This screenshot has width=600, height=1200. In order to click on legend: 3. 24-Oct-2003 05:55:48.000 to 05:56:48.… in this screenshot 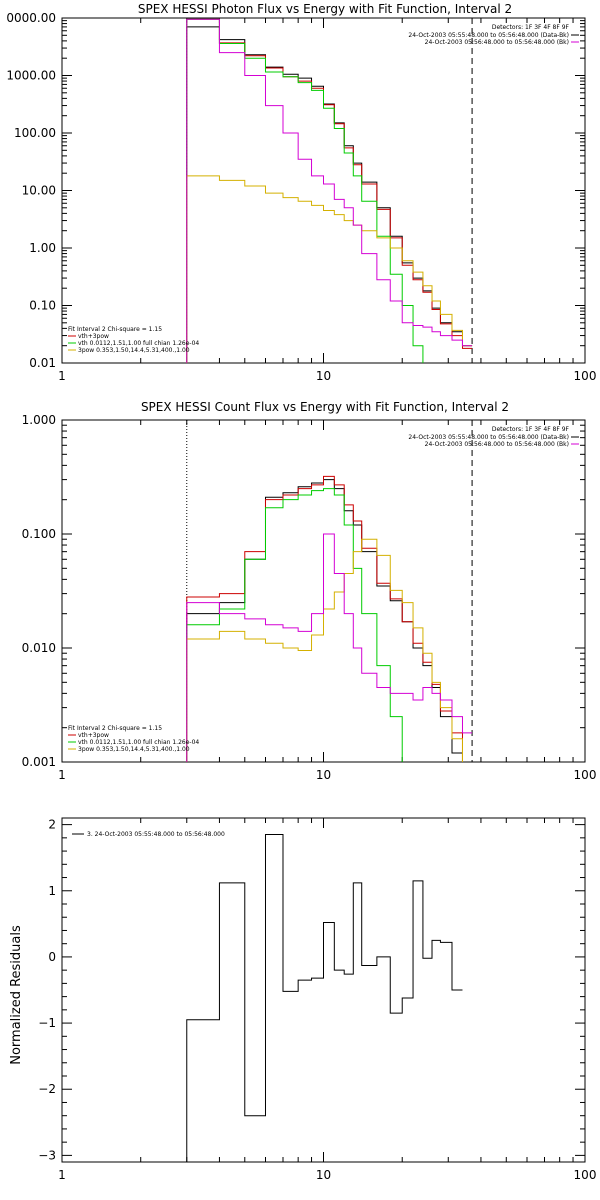, I will do `click(148, 834)`.